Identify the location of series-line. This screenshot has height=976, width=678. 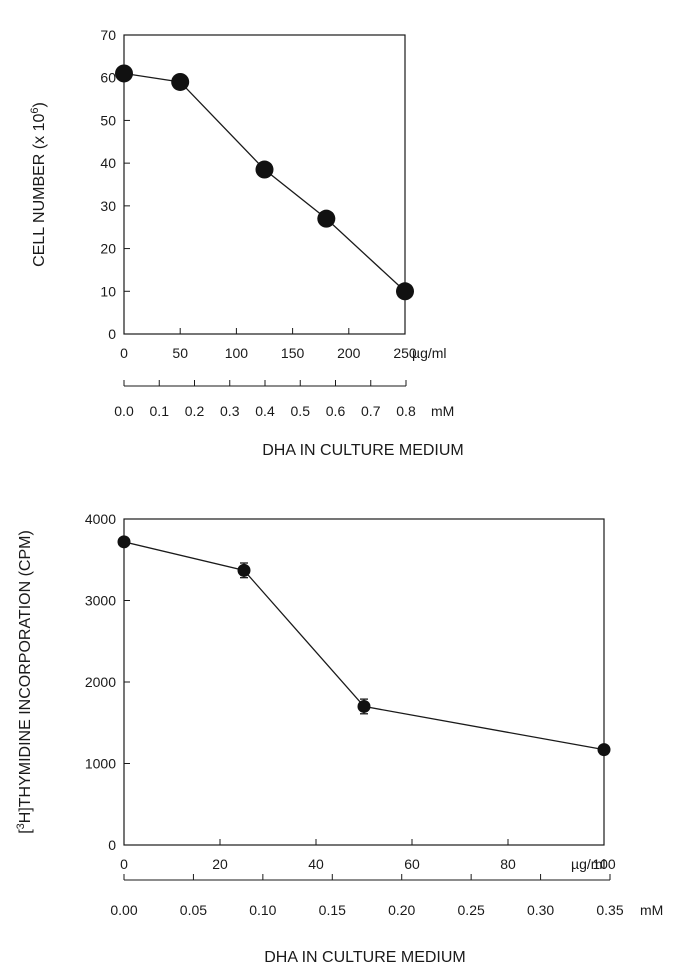
(264, 182).